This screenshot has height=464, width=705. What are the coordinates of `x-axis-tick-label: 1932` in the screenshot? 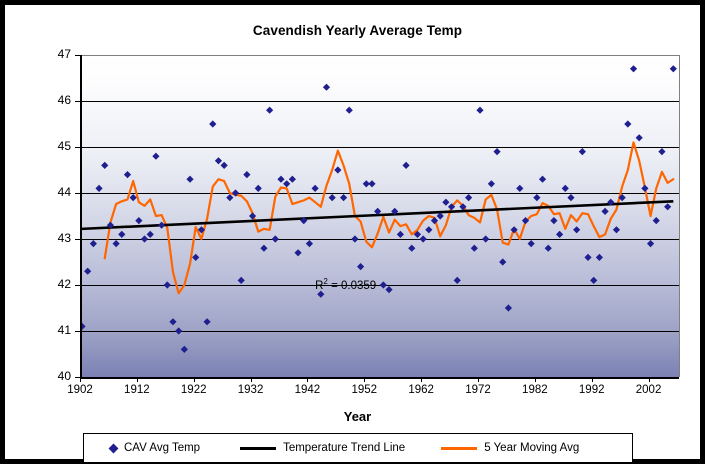 It's located at (250, 390).